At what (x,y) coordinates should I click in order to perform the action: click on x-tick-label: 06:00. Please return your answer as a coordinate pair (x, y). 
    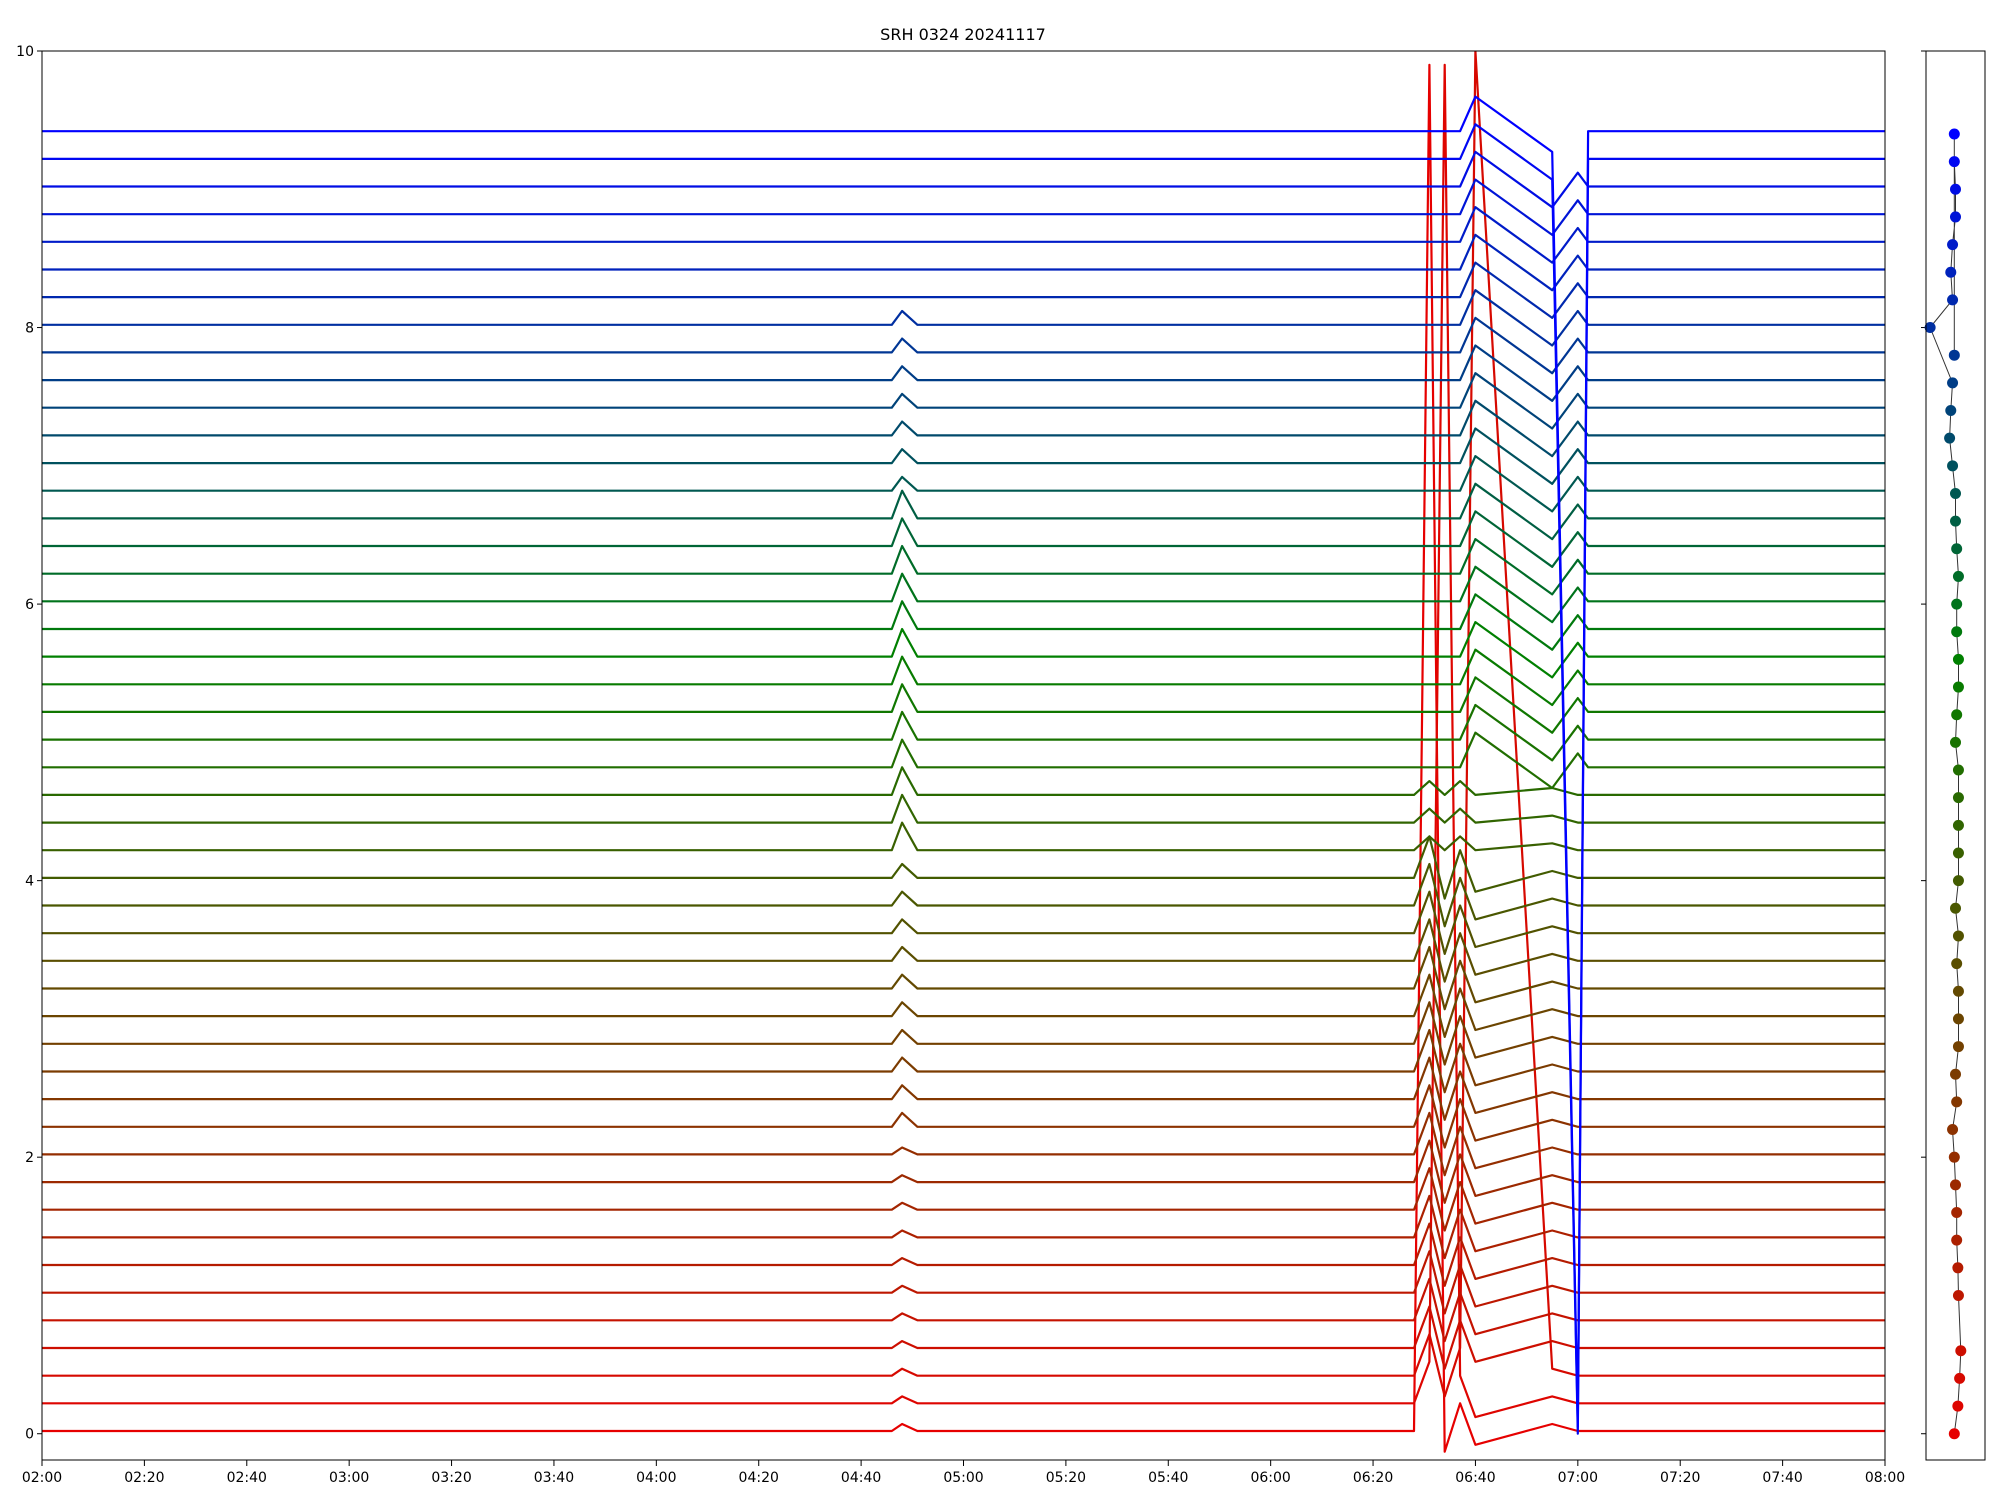
    Looking at the image, I should click on (1270, 1478).